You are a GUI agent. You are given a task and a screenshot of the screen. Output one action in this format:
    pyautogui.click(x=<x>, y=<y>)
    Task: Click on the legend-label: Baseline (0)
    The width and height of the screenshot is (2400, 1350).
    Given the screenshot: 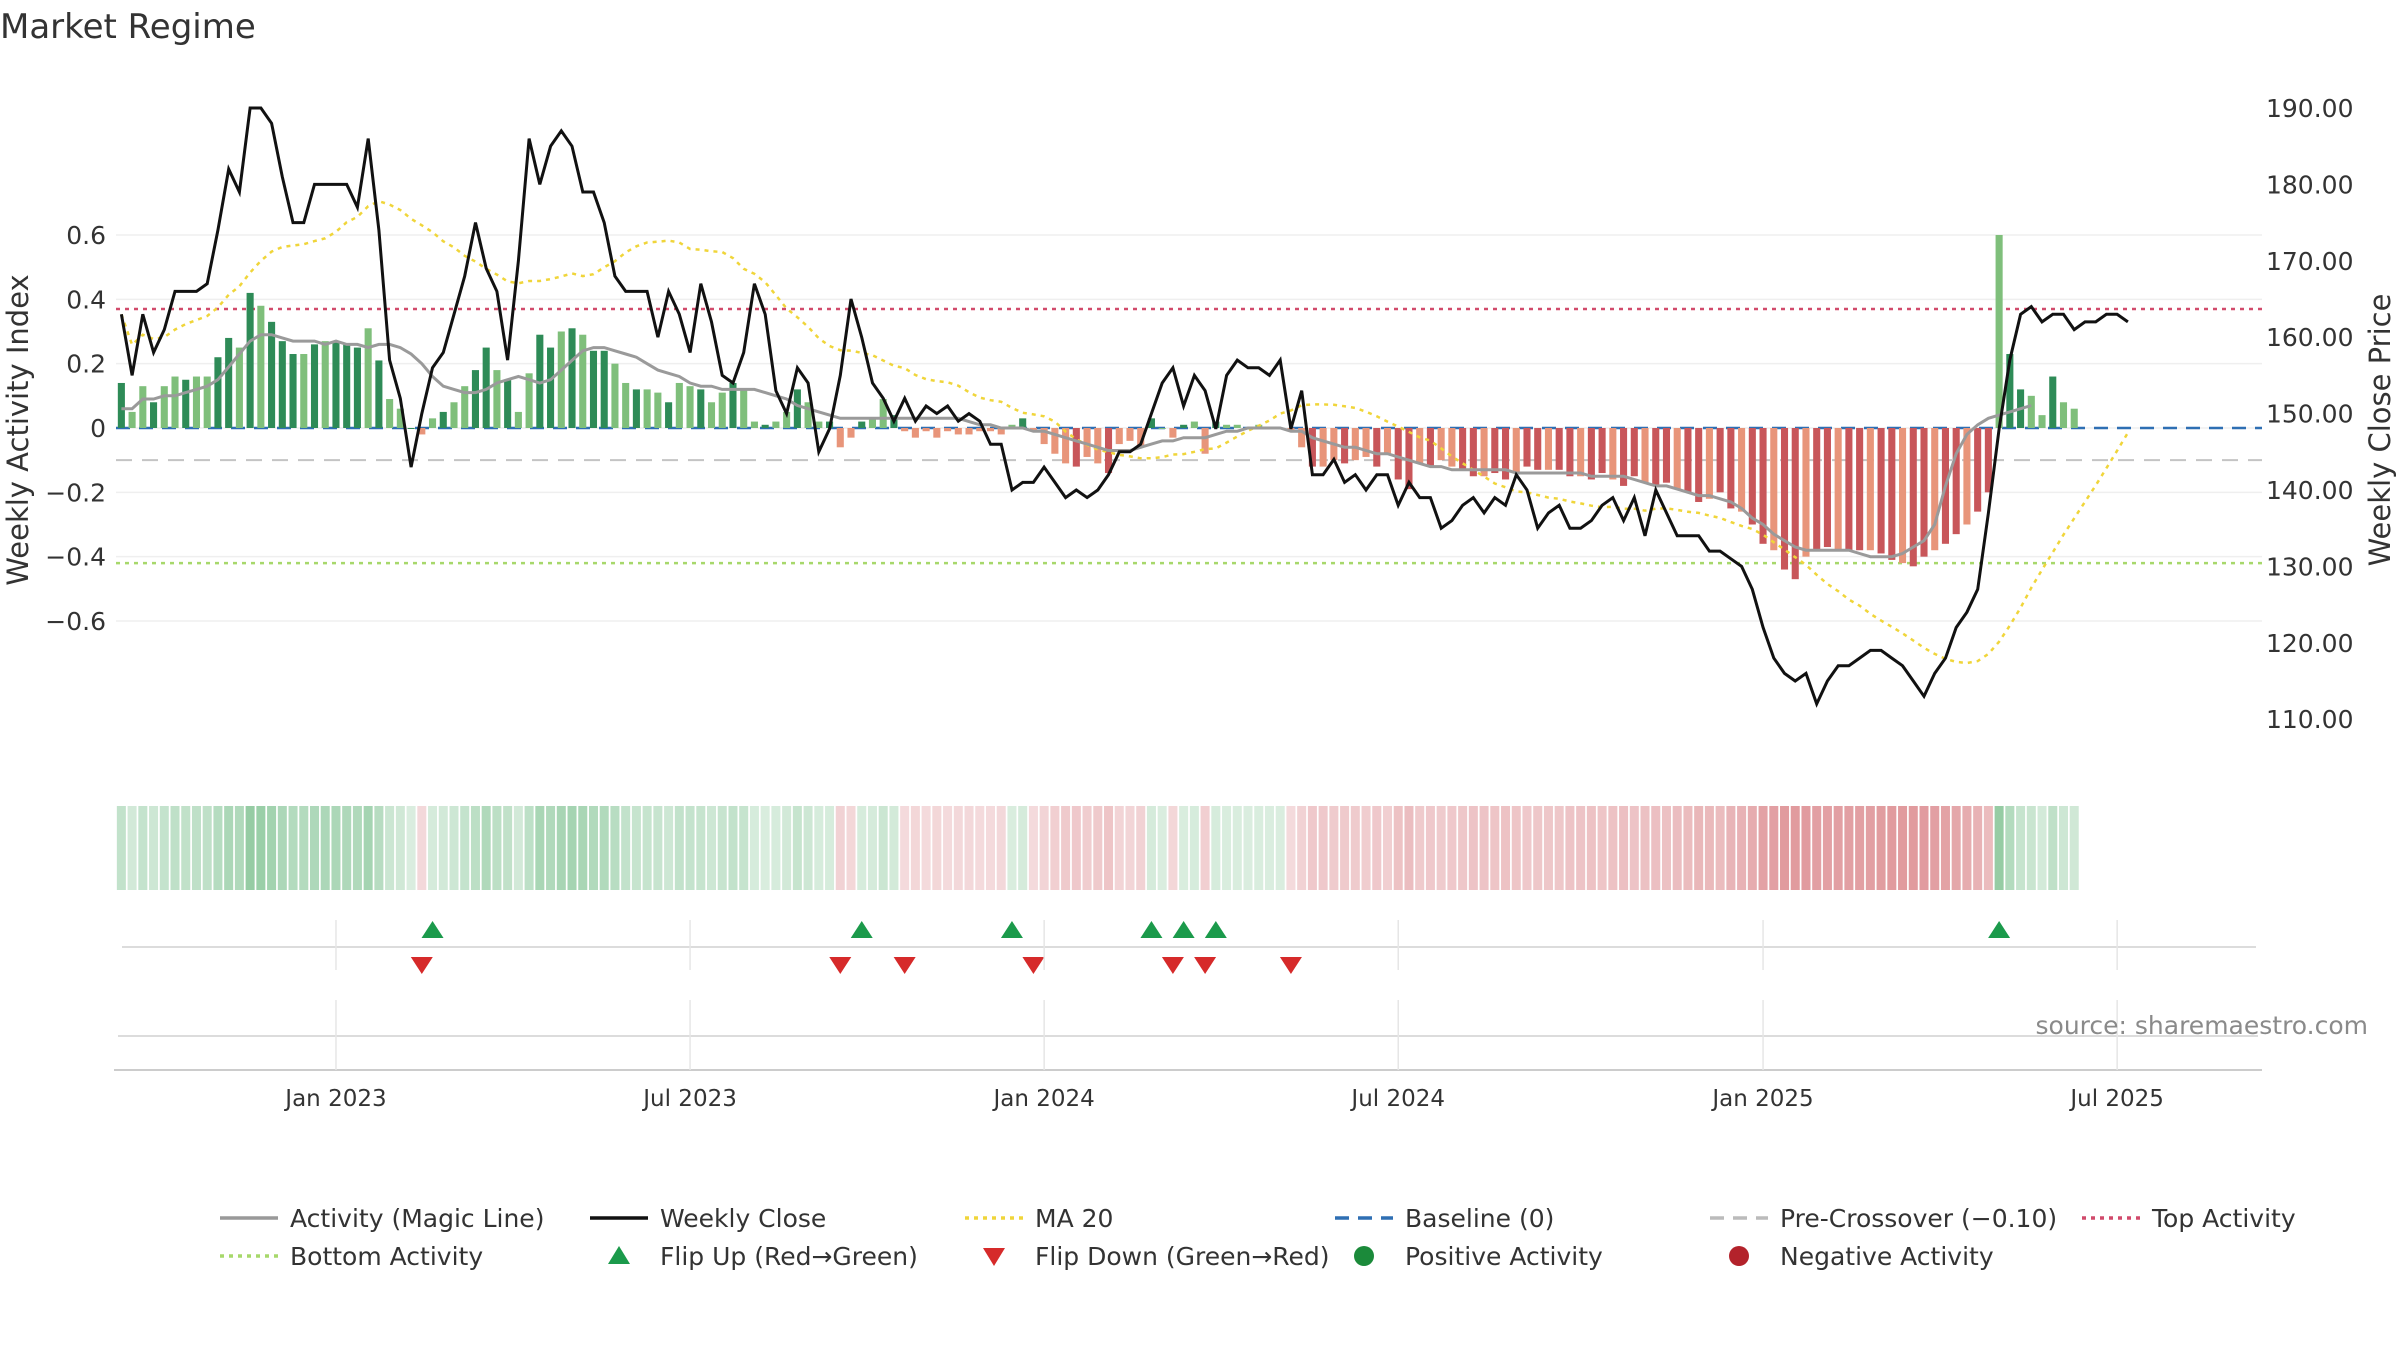 What is the action you would take?
    pyautogui.click(x=1479, y=1218)
    